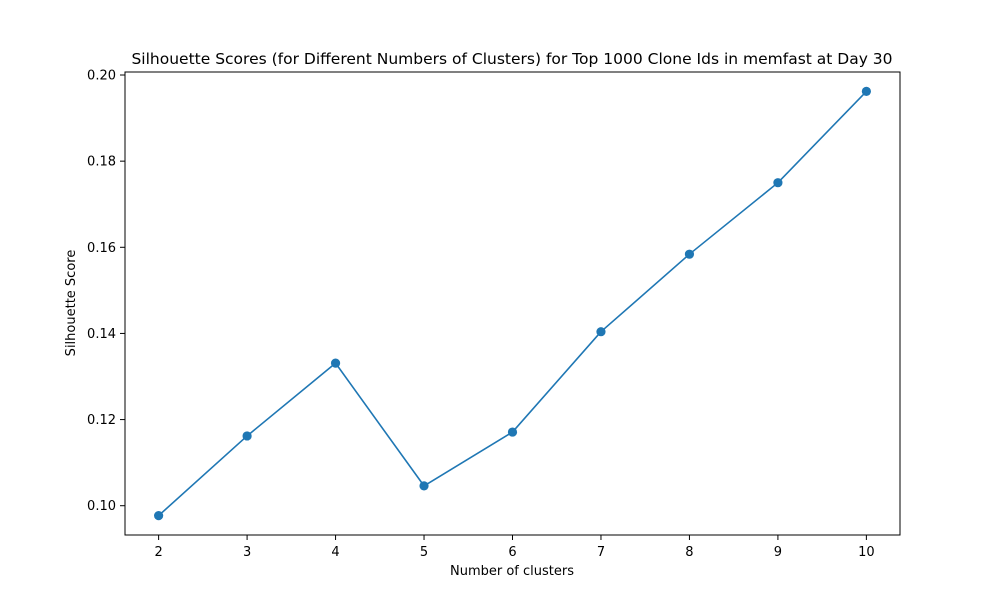 Image resolution: width=1000 pixels, height=600 pixels. Describe the element at coordinates (101, 162) in the screenshot. I see `y-tick-label: 0.18` at that location.